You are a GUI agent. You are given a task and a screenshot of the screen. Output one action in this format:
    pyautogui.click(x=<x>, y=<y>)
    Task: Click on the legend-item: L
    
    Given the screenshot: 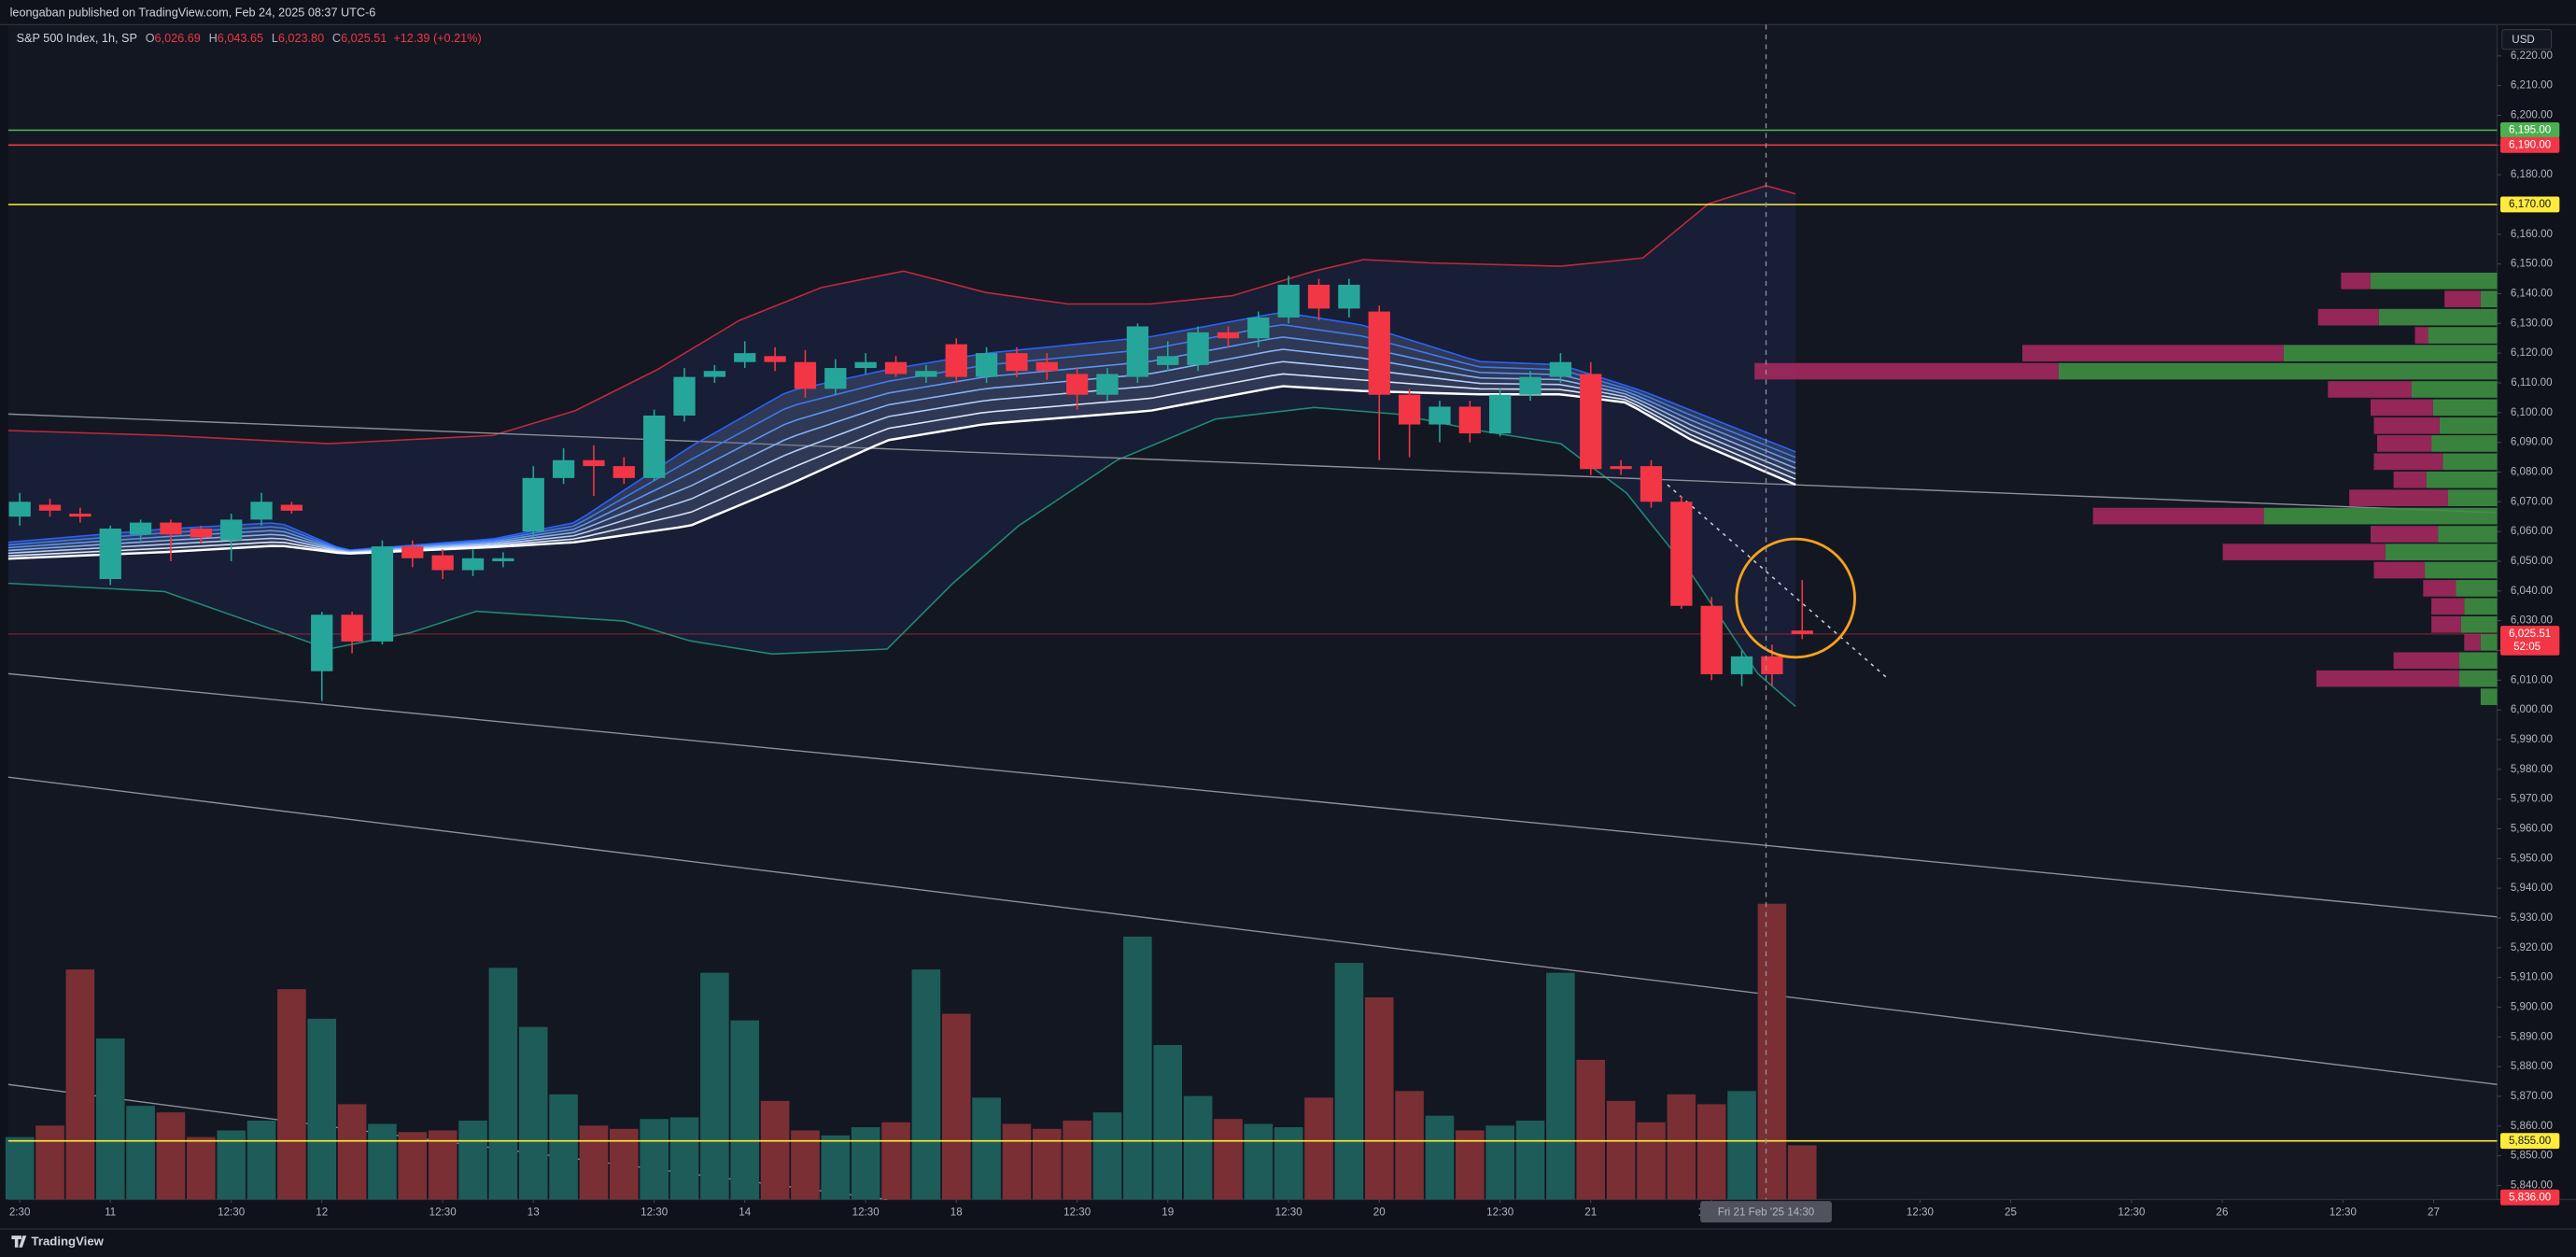 What is the action you would take?
    pyautogui.click(x=275, y=39)
    